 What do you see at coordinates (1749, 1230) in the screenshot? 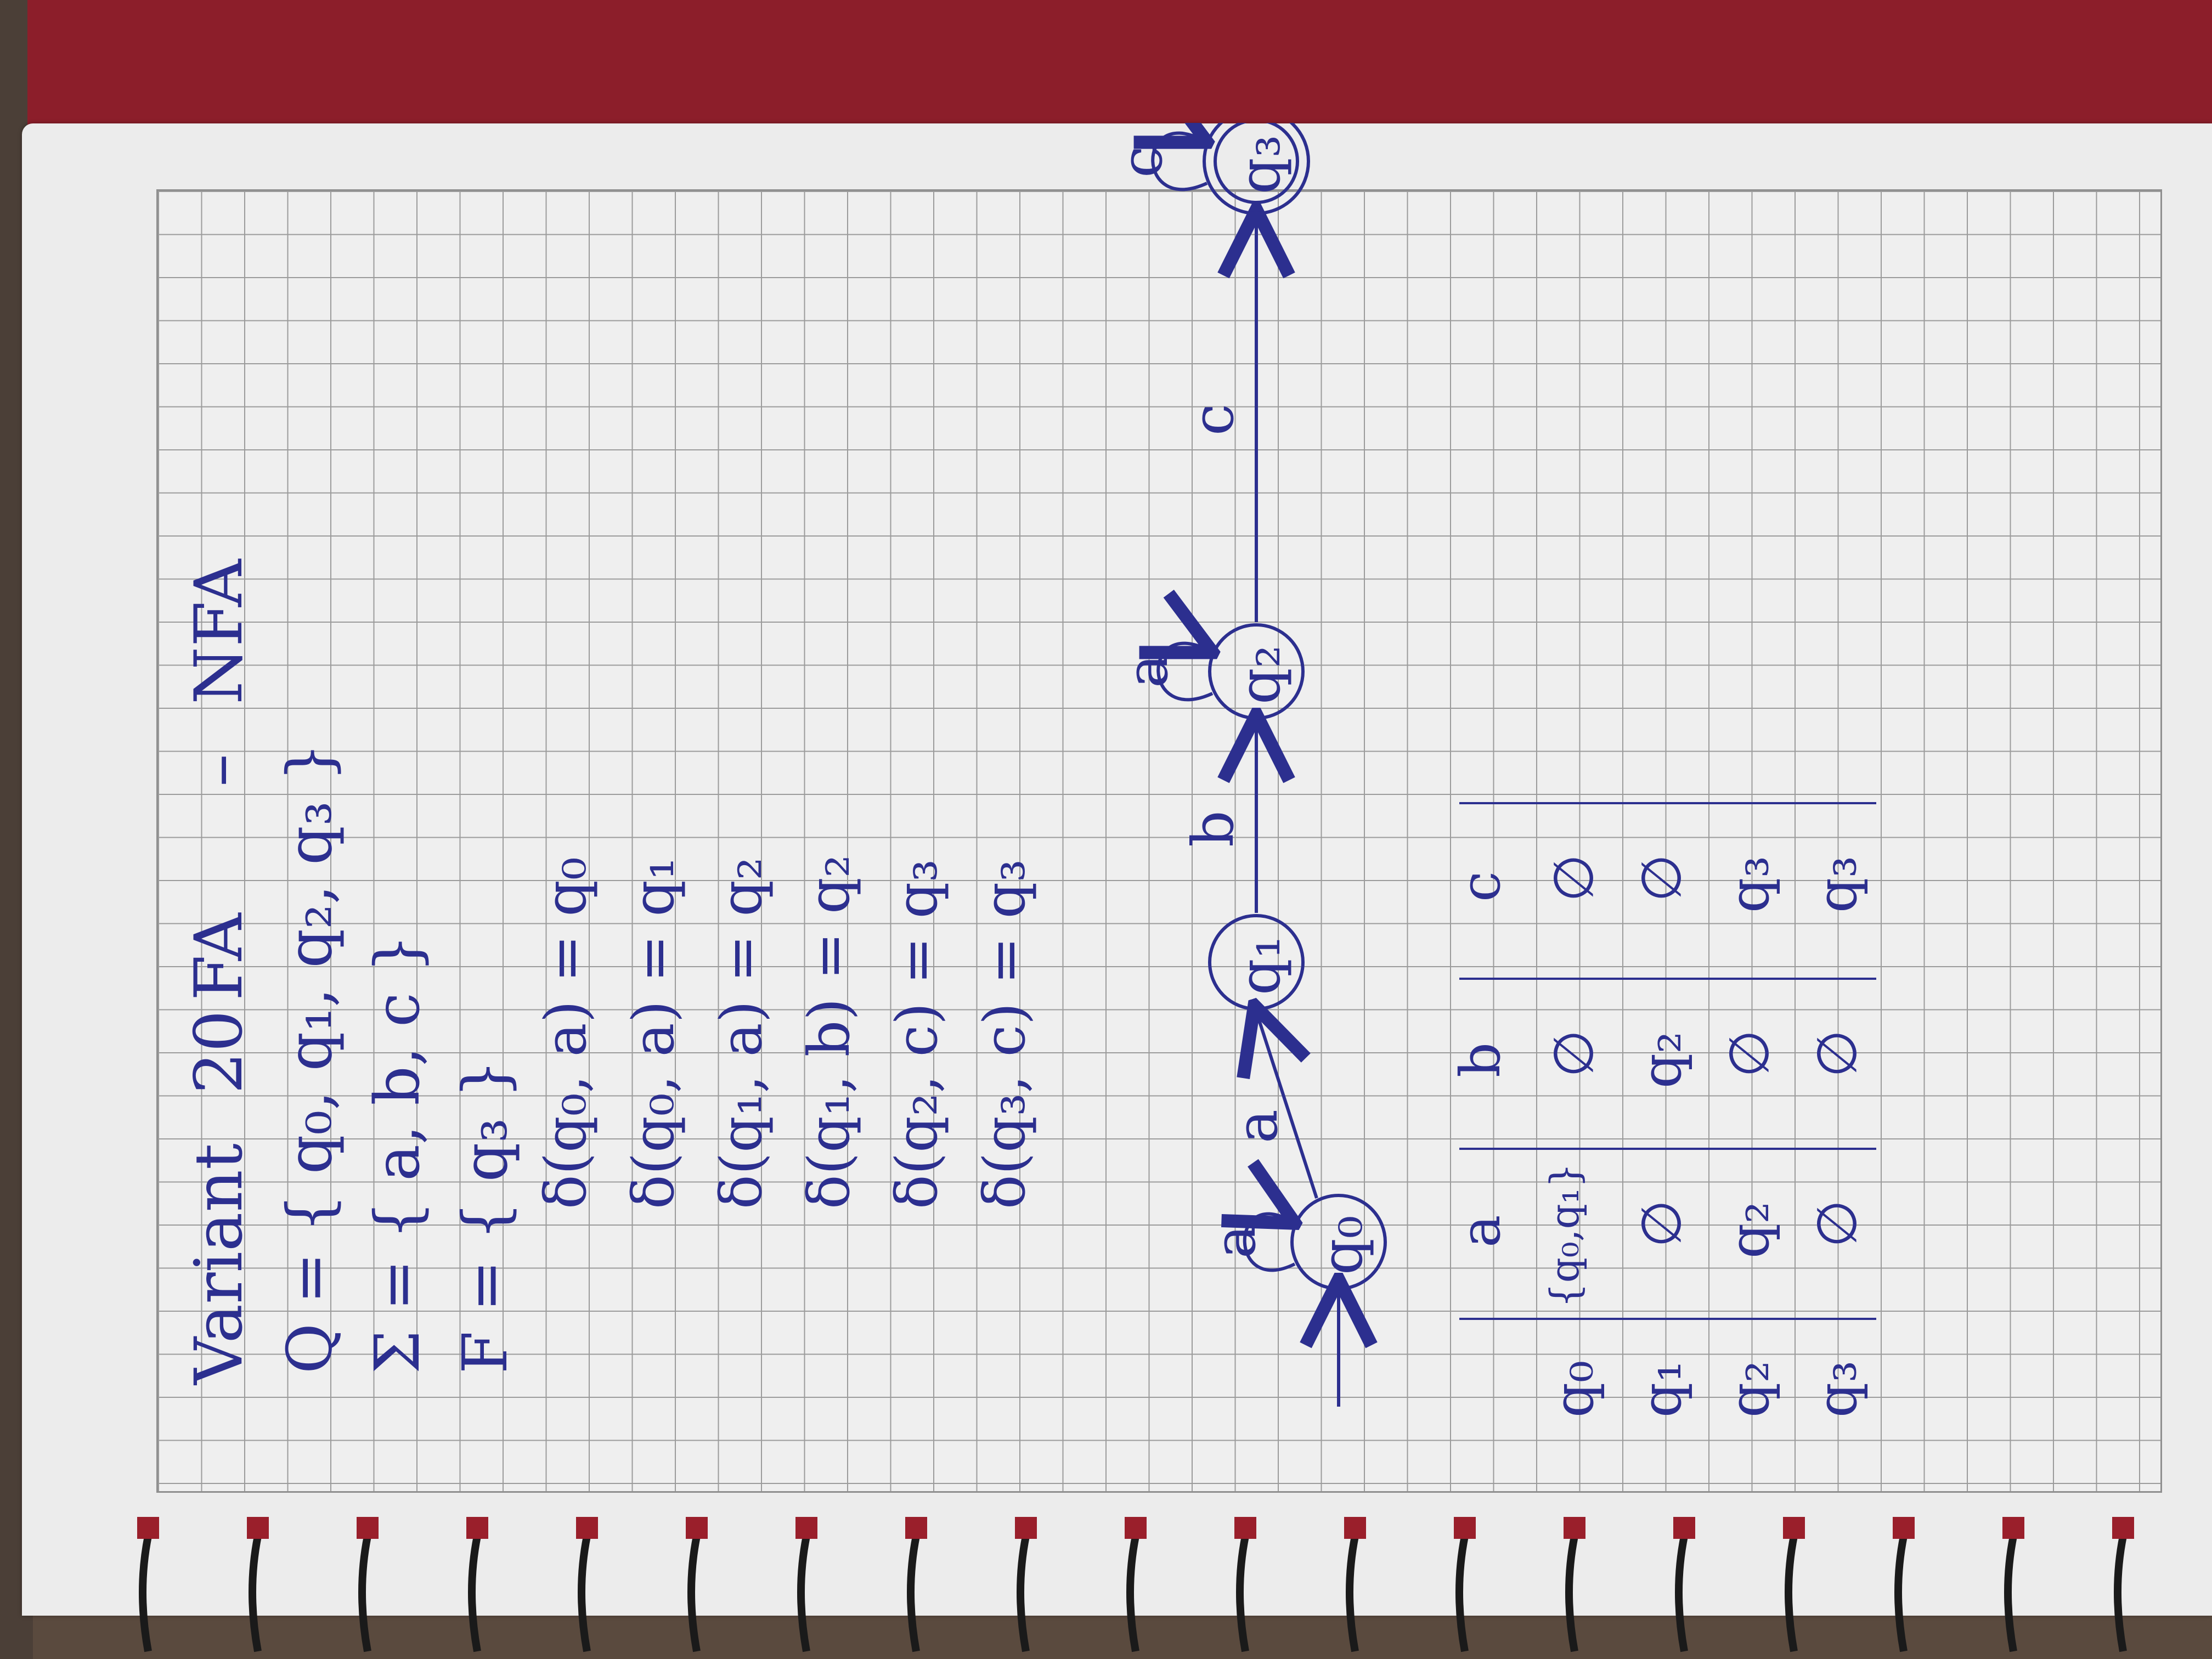
I see `table-cell-a: q₂` at bounding box center [1749, 1230].